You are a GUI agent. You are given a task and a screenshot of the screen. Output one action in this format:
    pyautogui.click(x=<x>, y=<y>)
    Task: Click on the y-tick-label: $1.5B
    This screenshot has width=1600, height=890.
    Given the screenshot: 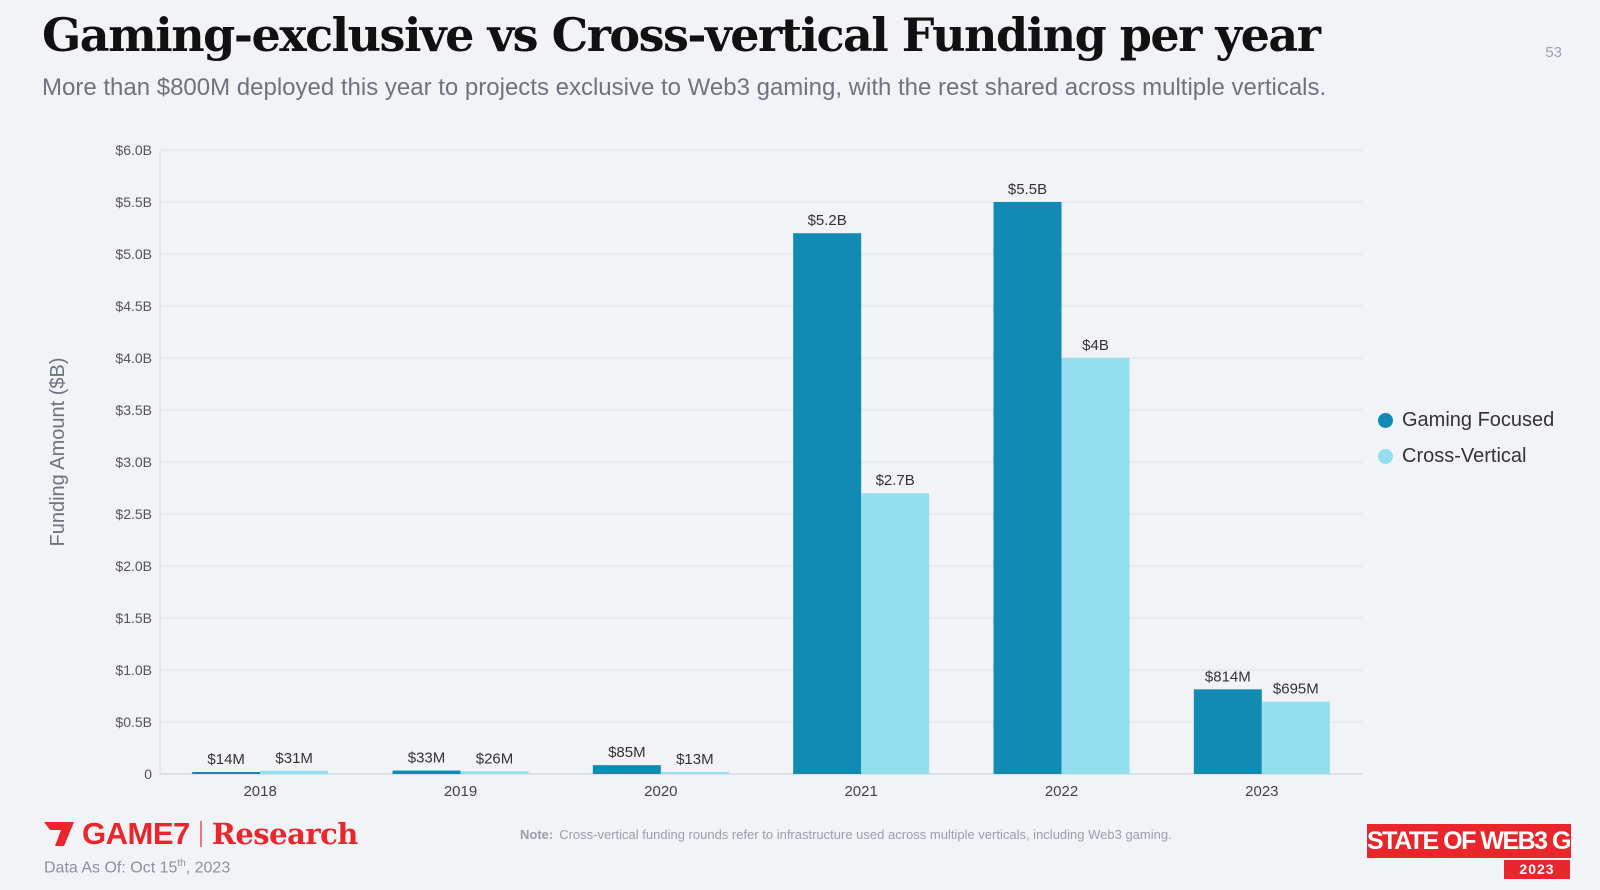 What is the action you would take?
    pyautogui.click(x=133, y=618)
    